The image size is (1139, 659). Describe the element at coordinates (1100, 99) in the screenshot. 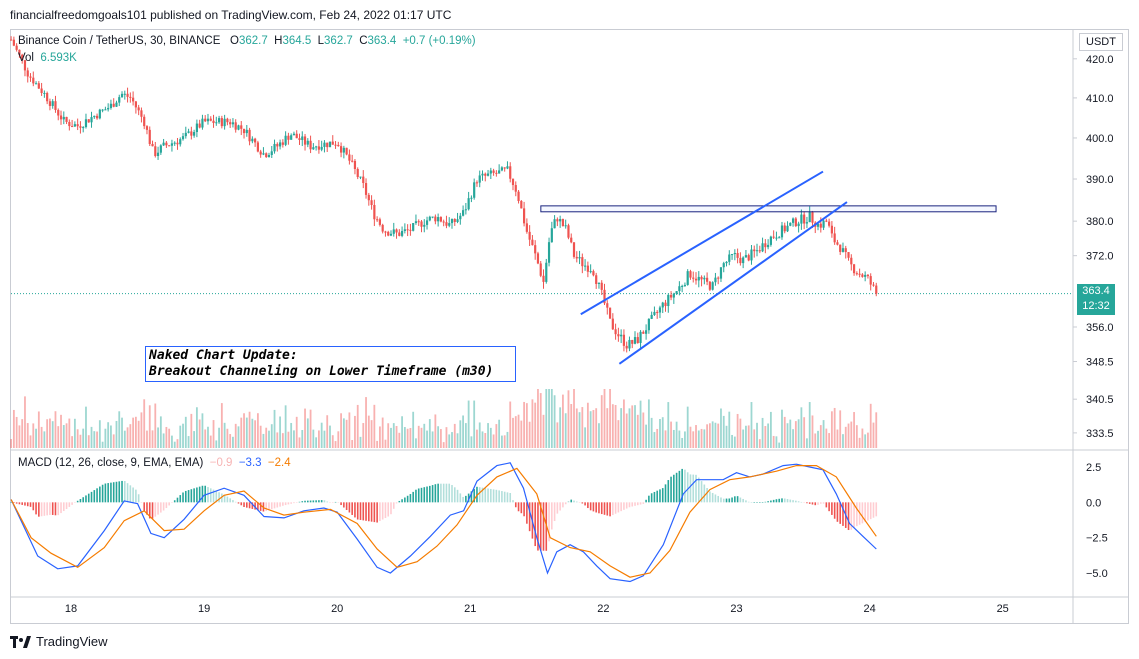

I see `price-tick-label: 410.0` at that location.